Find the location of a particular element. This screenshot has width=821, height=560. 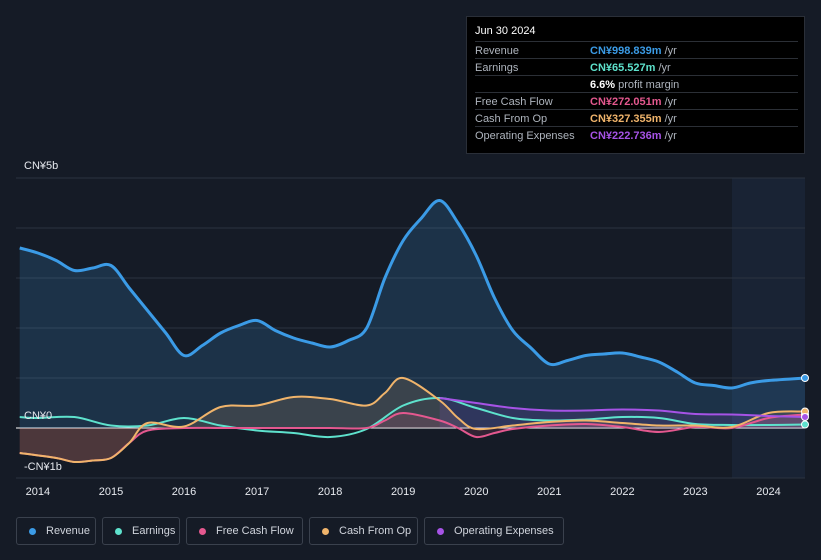

tooltip-date: Jun 30 2024 is located at coordinates (505, 31).